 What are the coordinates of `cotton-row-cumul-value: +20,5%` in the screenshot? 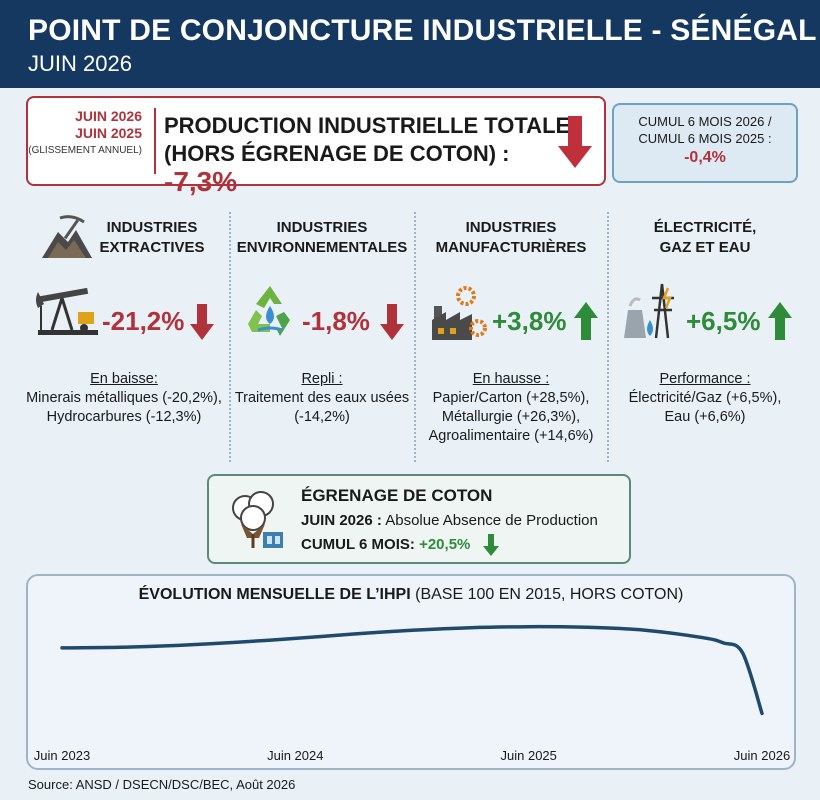 It's located at (445, 544).